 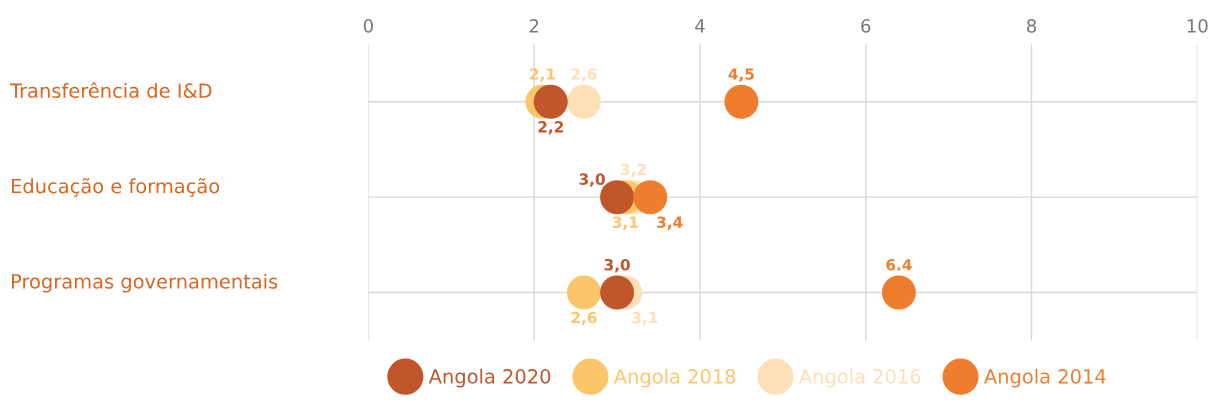 I want to click on y-tick-label: Programas governamentais, so click(x=144, y=283).